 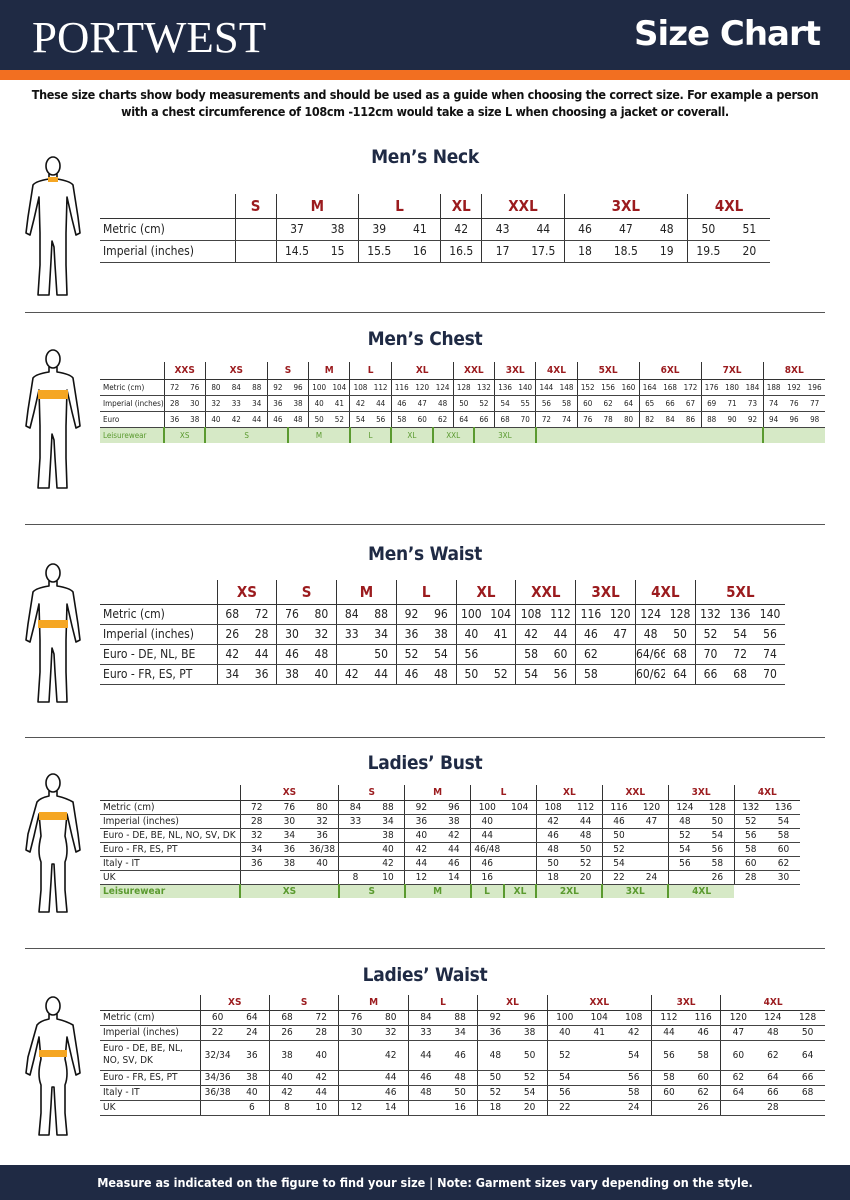 I want to click on measurement-cell: 108, so click(x=360, y=387).